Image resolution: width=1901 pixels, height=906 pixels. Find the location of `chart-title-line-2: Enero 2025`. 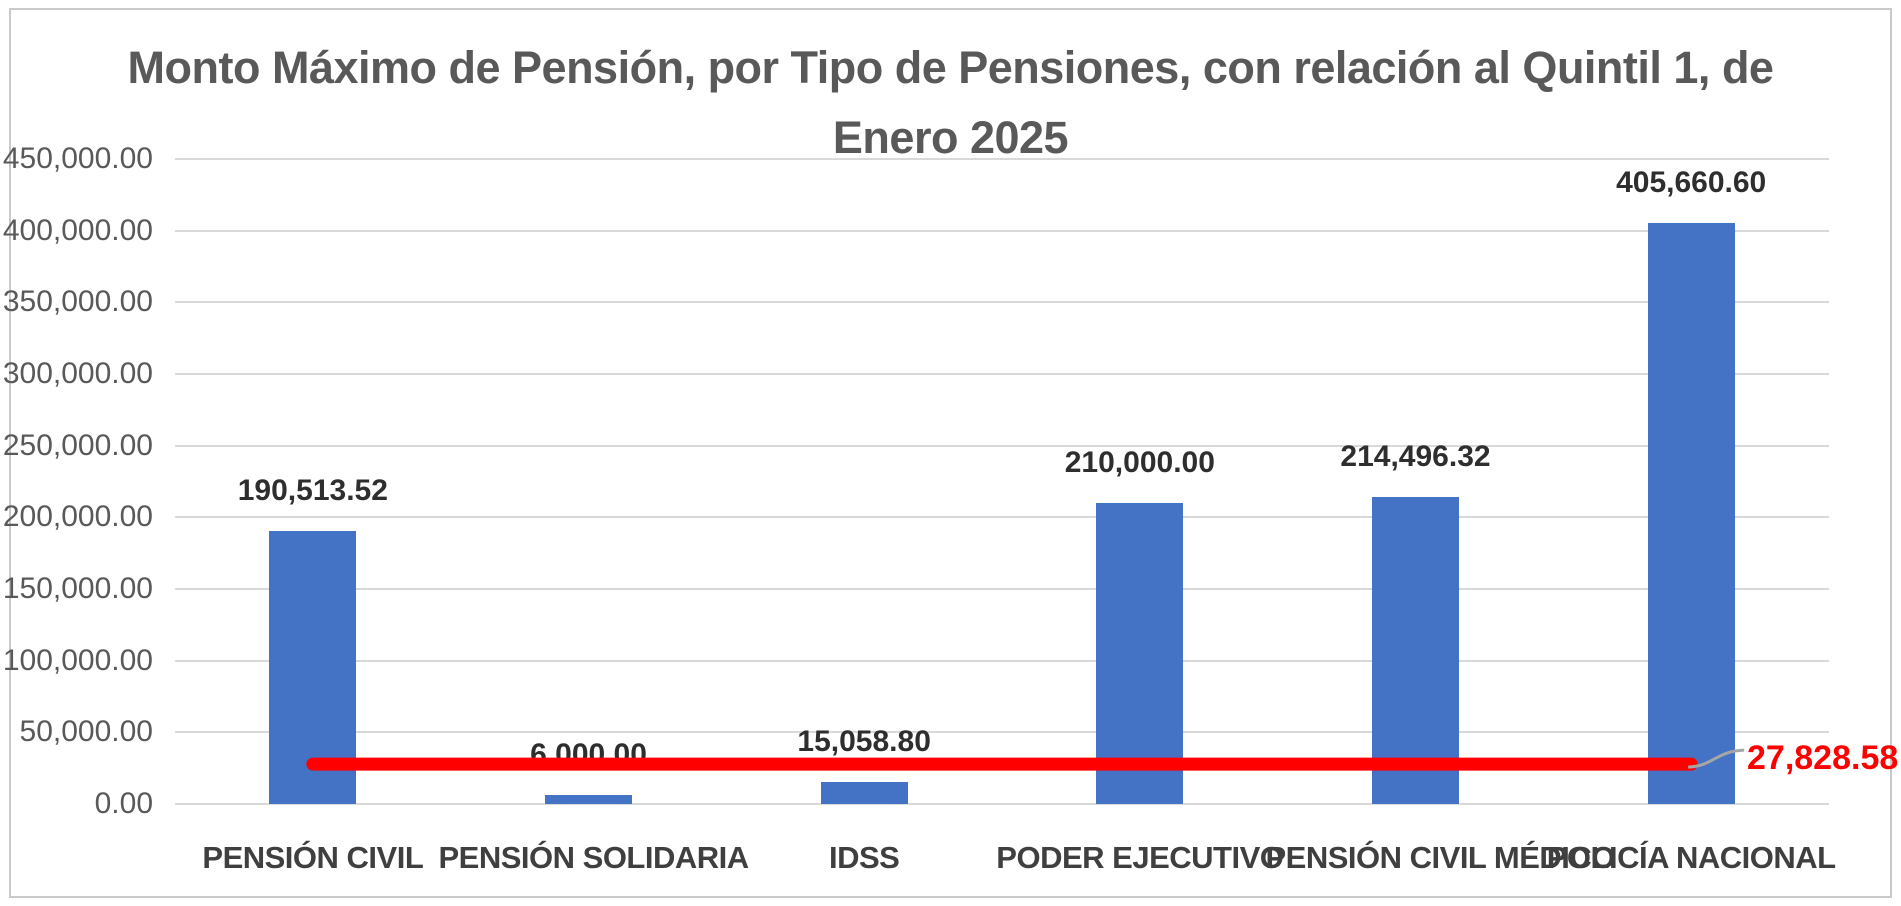

chart-title-line-2: Enero 2025 is located at coordinates (950, 137).